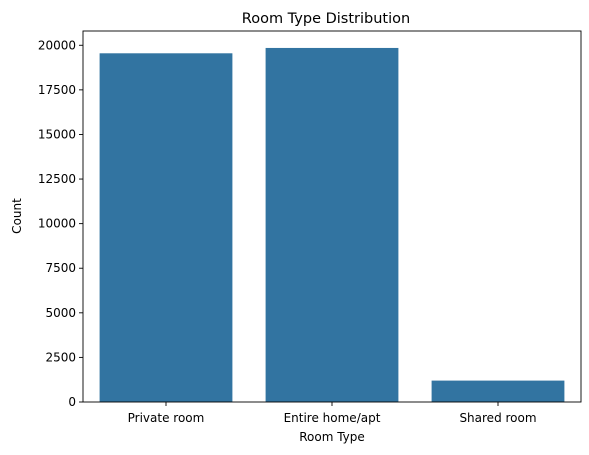  What do you see at coordinates (72, 402) in the screenshot?
I see `y-tick-label: 0` at bounding box center [72, 402].